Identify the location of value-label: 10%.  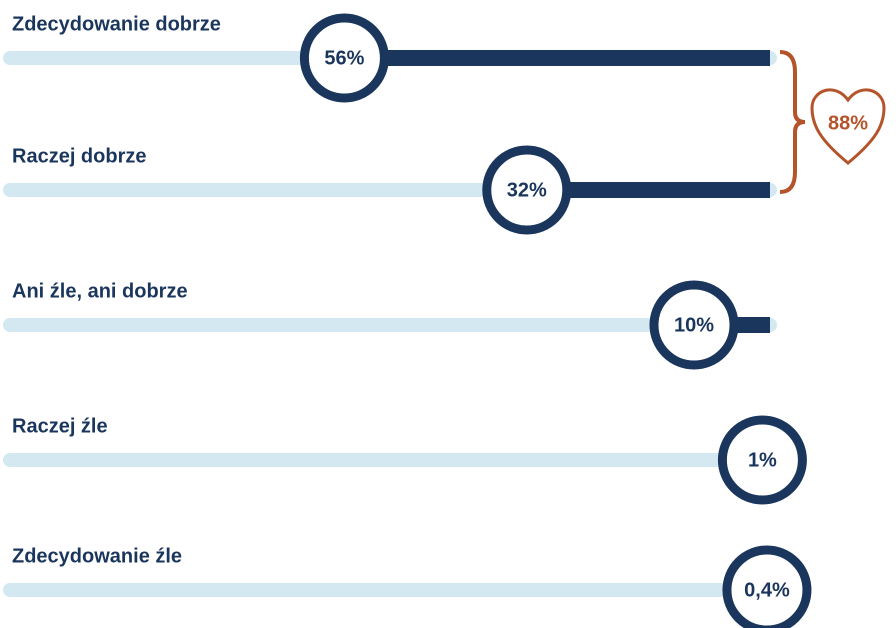
(694, 325).